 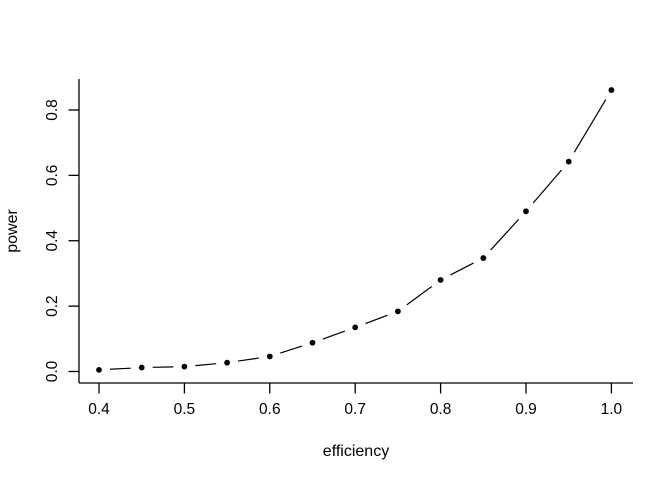 I want to click on x-tick-label: 0.4, so click(x=99, y=409).